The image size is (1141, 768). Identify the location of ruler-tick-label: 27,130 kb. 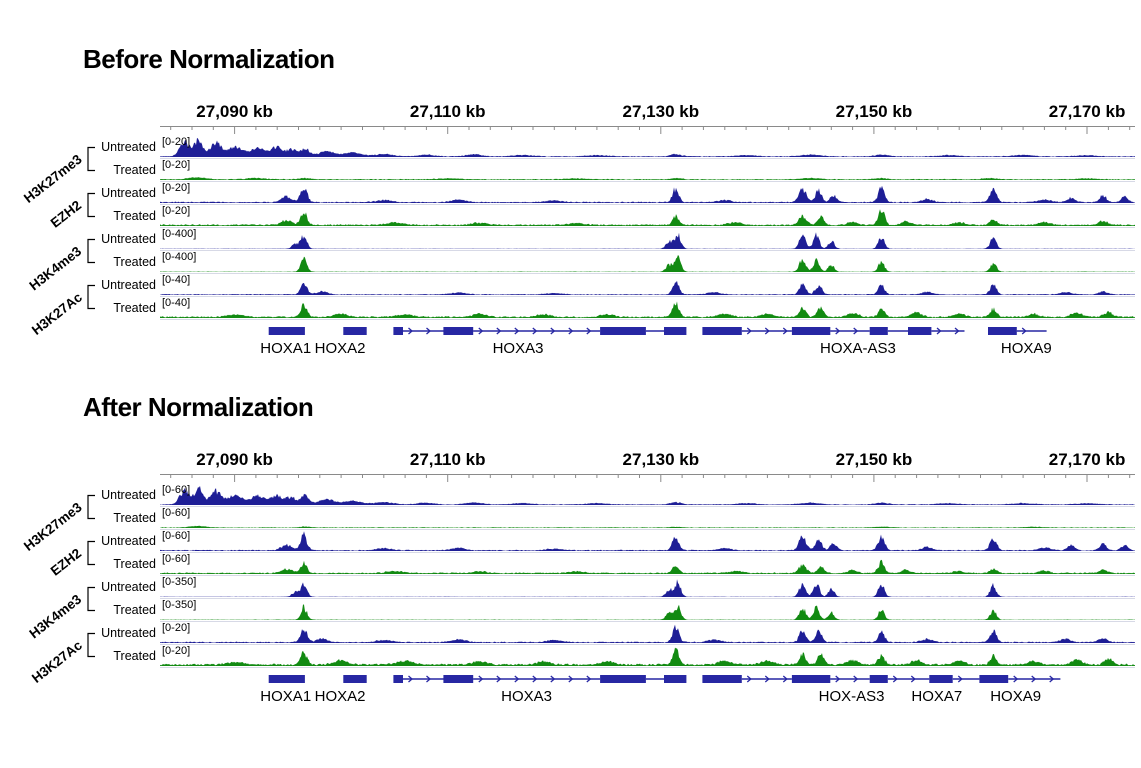
(661, 111).